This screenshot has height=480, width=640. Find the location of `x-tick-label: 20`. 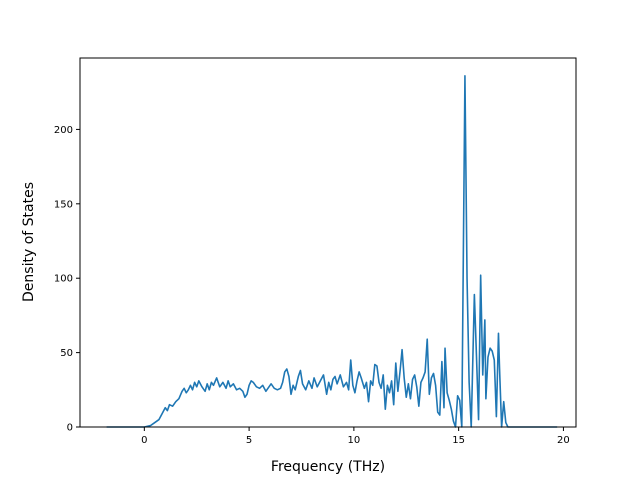

x-tick-label: 20 is located at coordinates (563, 440).